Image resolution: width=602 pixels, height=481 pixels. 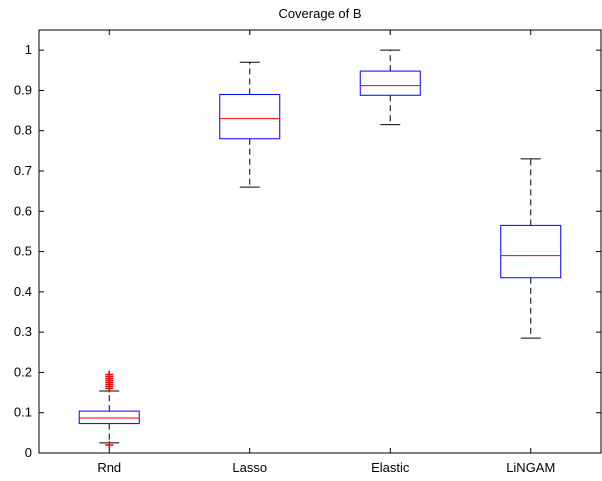 What do you see at coordinates (23, 331) in the screenshot?
I see `y-tick-label: 0.3` at bounding box center [23, 331].